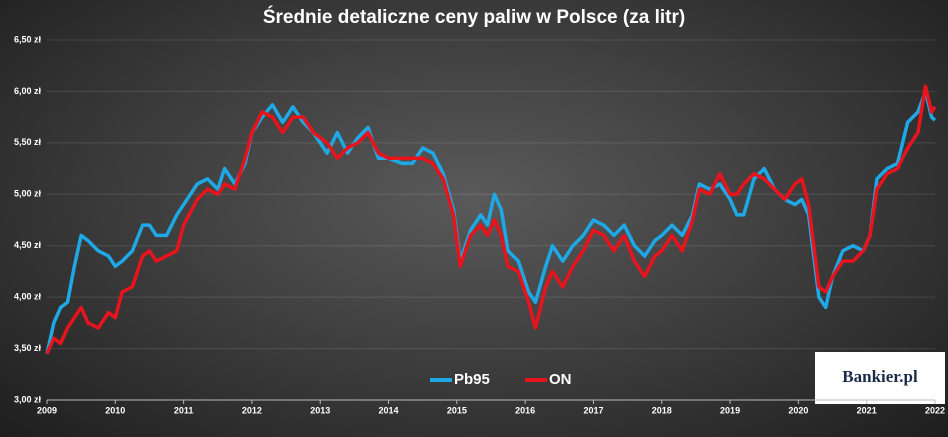 The height and width of the screenshot is (437, 948). What do you see at coordinates (28, 91) in the screenshot?
I see `y-tick-label: 6,00 zł` at bounding box center [28, 91].